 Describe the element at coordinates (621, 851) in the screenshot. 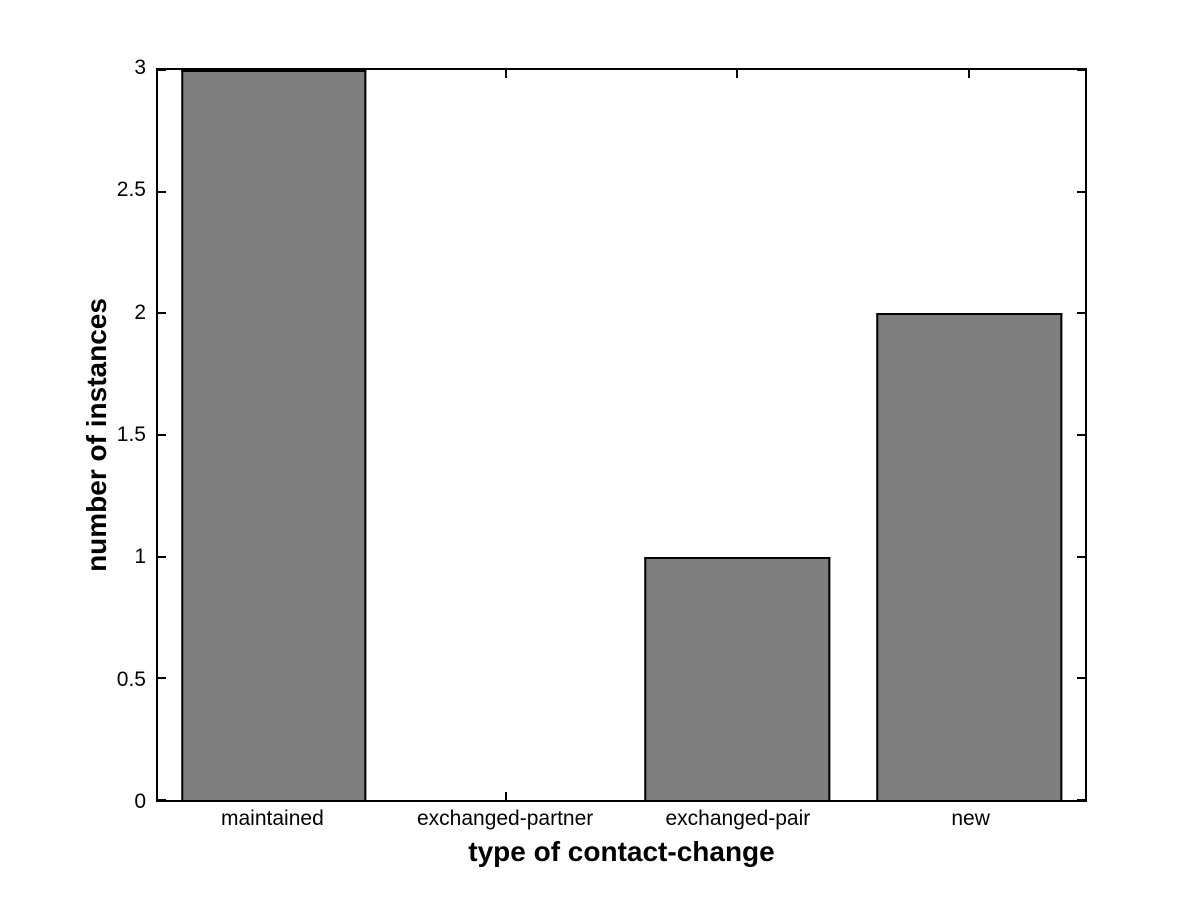

I see `x-axis-label: type of contact-change` at that location.